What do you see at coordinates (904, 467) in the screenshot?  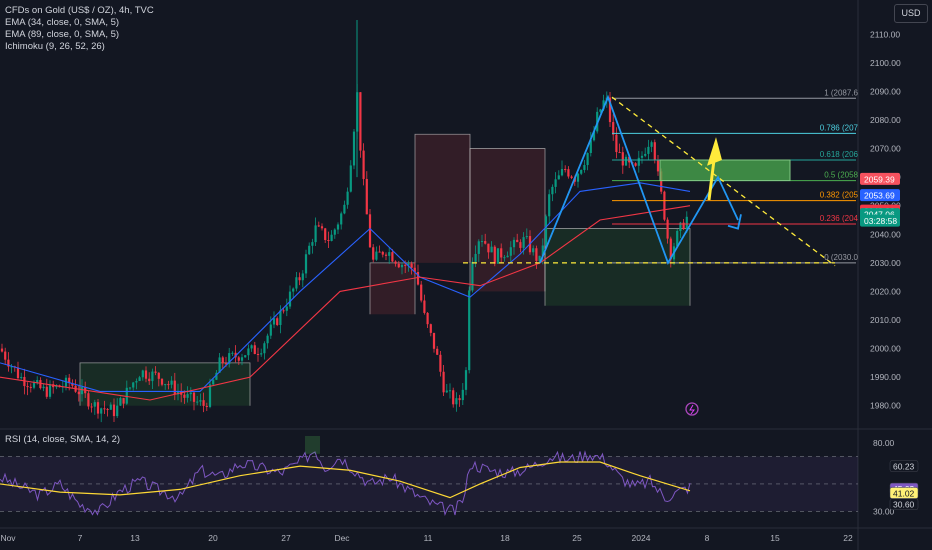 I see `rsi-badge-label: 60.23` at bounding box center [904, 467].